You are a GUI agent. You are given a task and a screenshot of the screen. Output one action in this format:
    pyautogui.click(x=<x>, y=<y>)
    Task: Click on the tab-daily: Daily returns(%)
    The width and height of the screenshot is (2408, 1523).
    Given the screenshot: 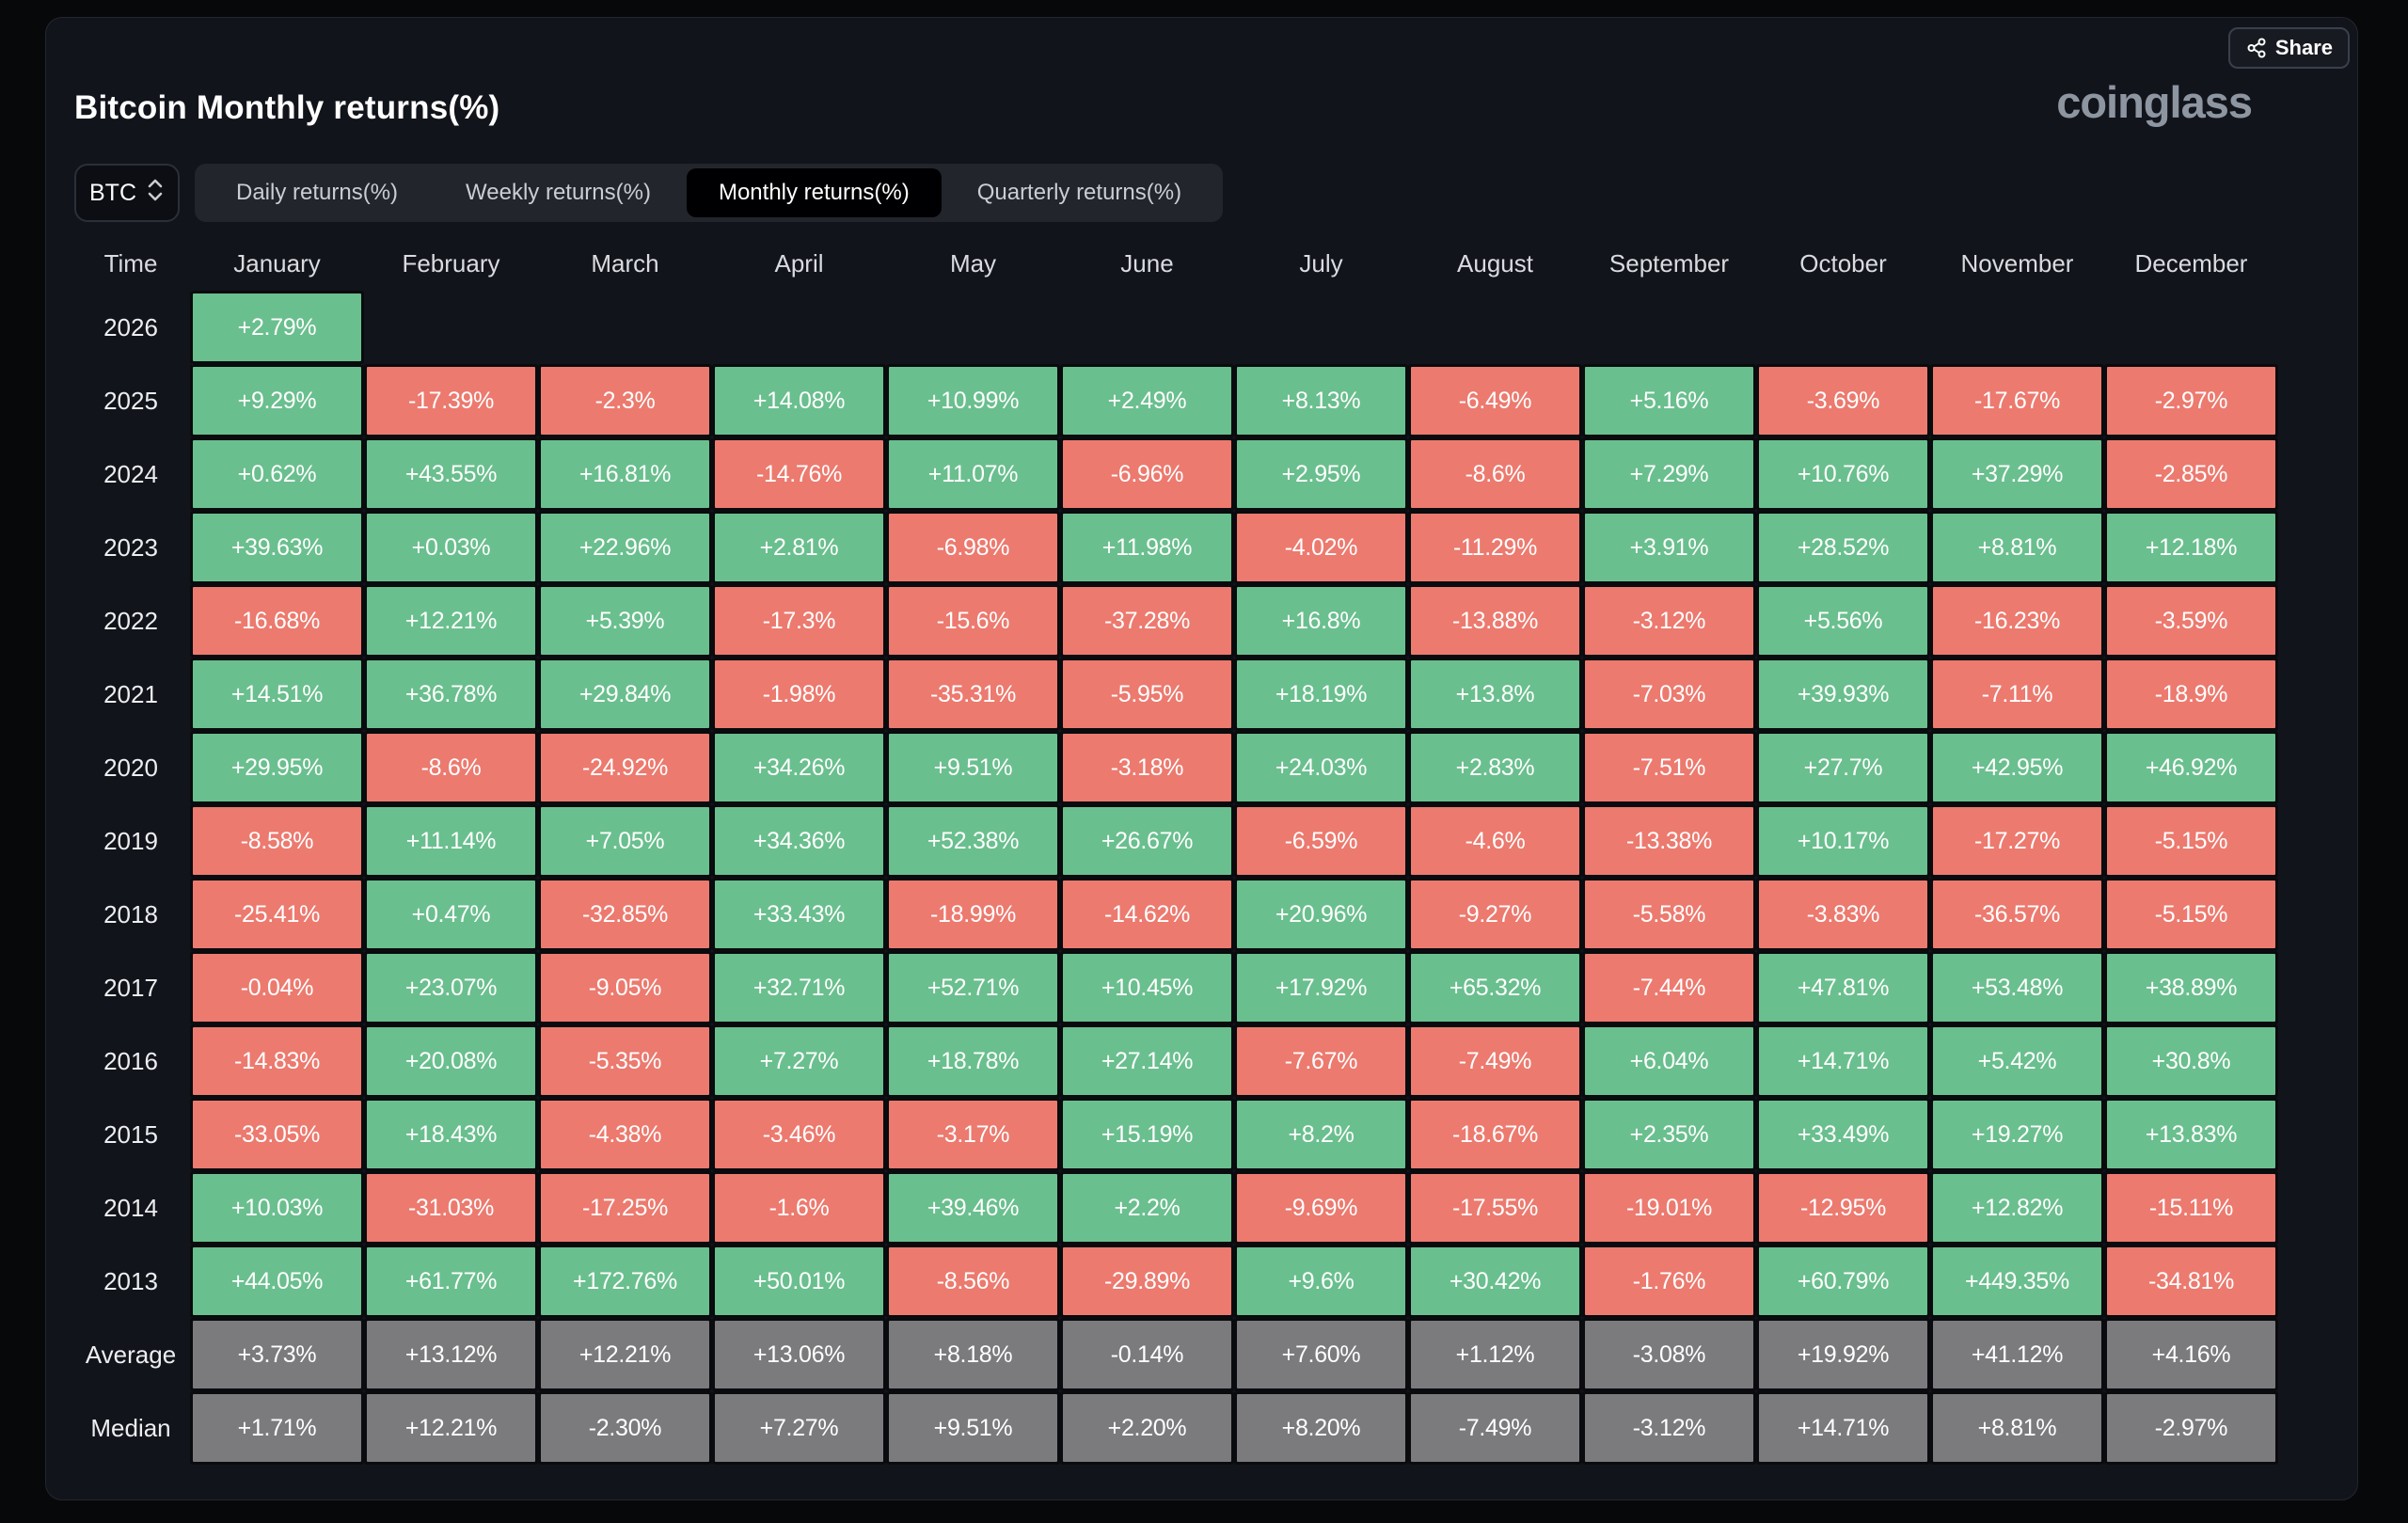 What is the action you would take?
    pyautogui.click(x=317, y=192)
    